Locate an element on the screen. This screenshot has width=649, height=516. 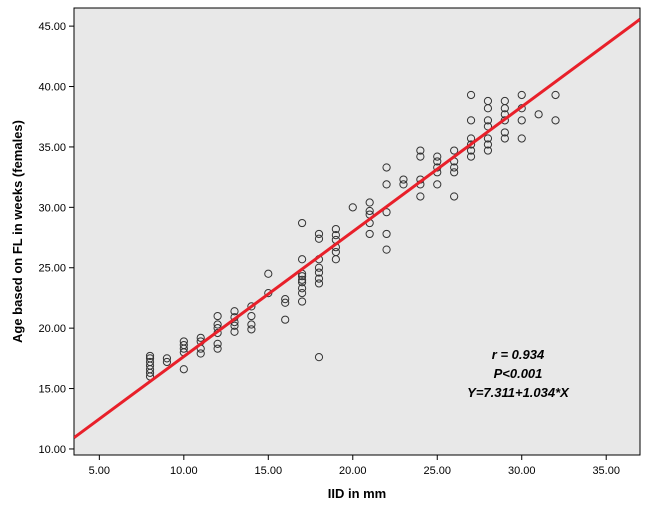
x-axis-title: IID in mm is located at coordinates (357, 493).